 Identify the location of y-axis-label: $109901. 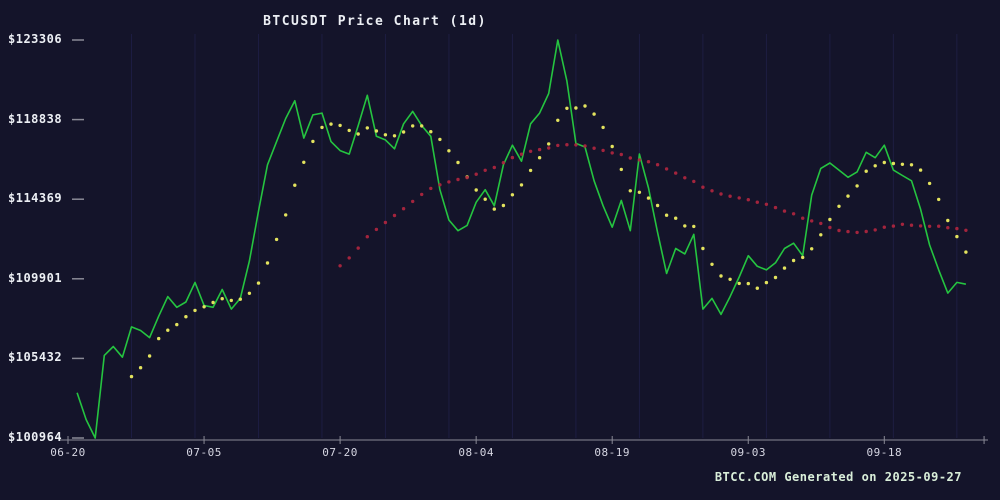
(35, 277).